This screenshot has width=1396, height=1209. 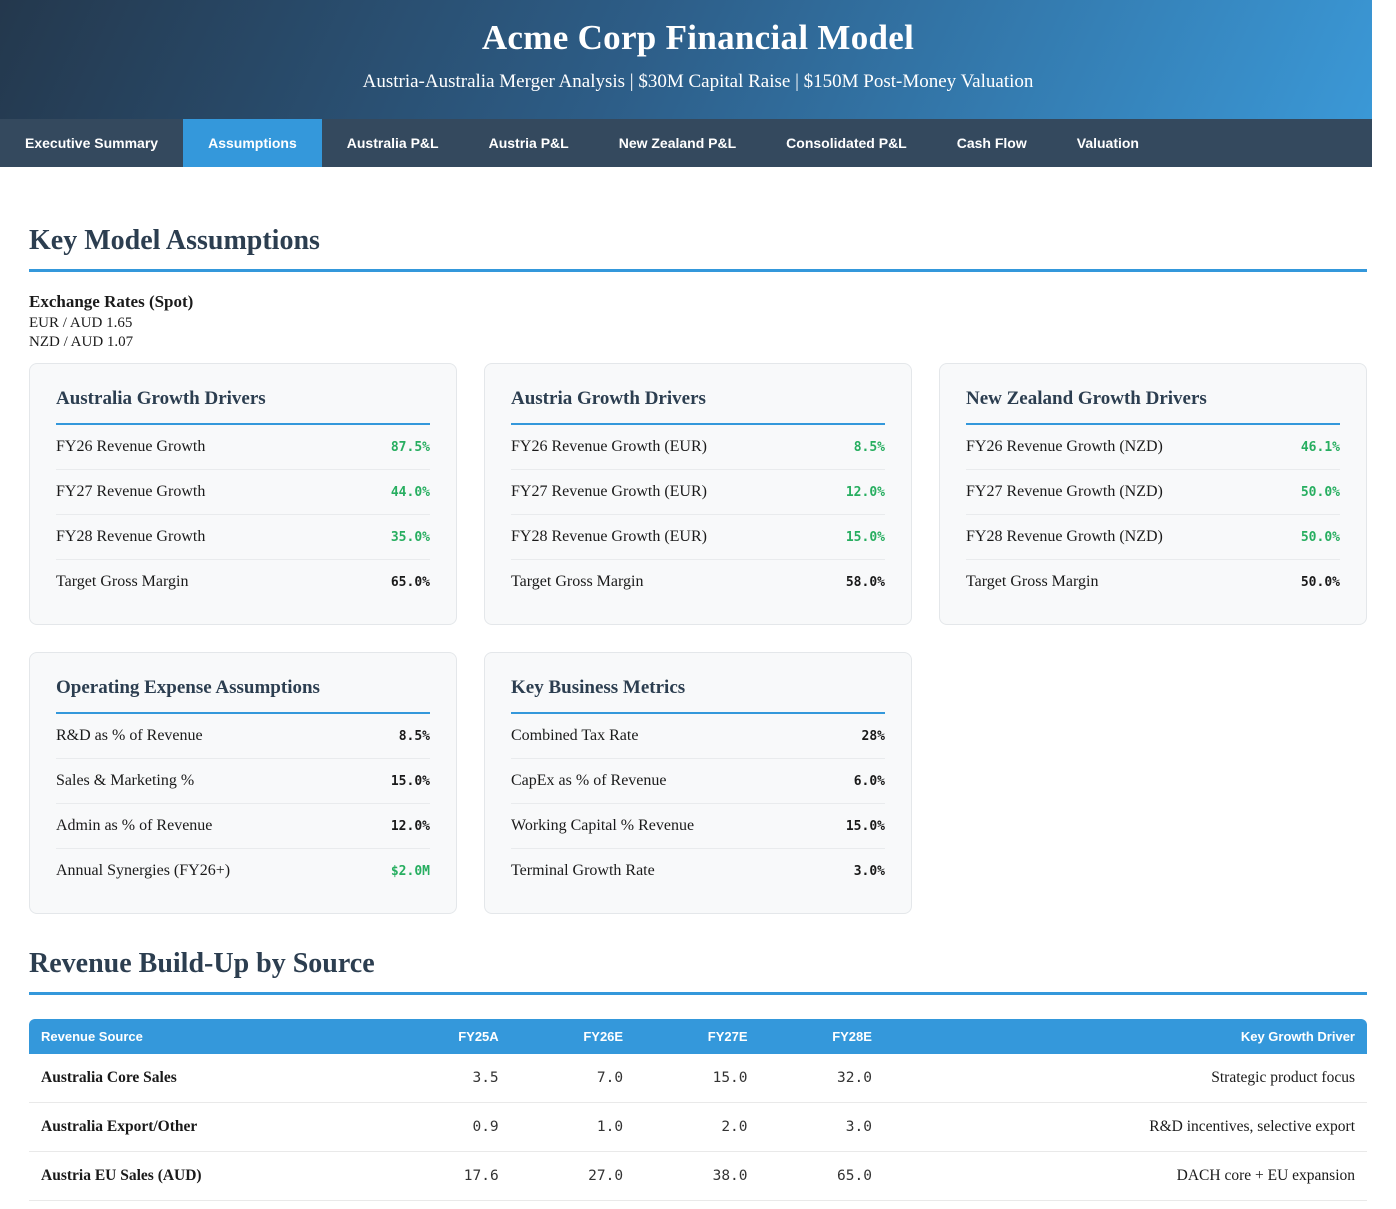 I want to click on metric-label: Admin as % of Revenue, so click(x=134, y=825).